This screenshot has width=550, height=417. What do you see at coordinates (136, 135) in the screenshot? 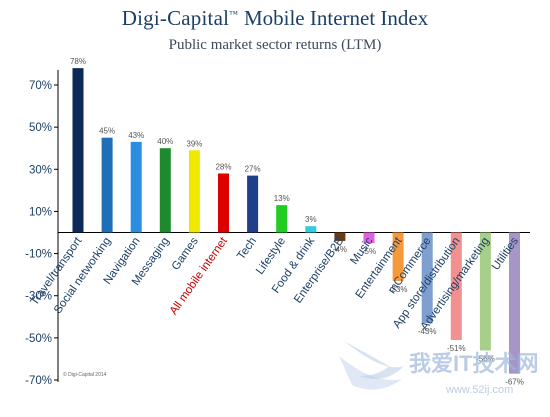
I see `value-label: 43%` at bounding box center [136, 135].